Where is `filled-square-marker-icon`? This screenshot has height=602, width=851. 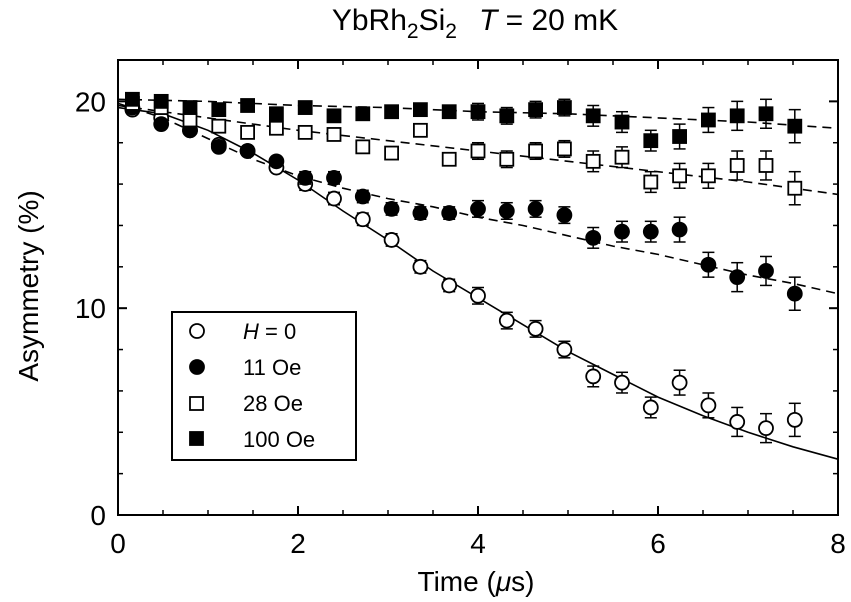
filled-square-marker-icon is located at coordinates (196, 438).